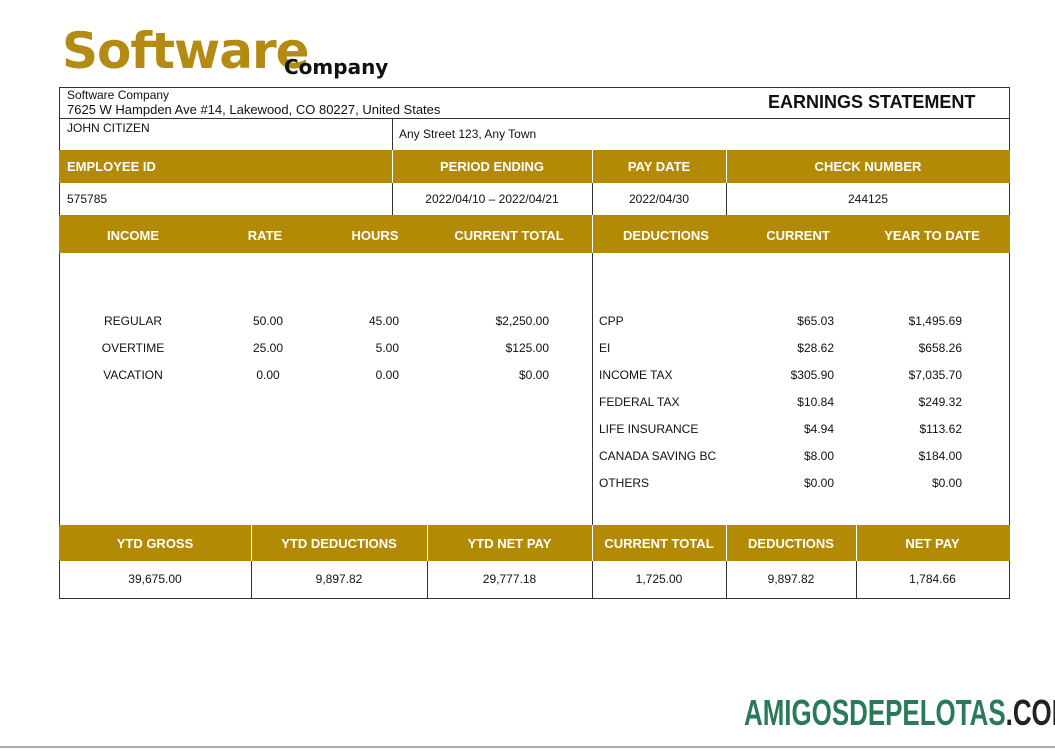  What do you see at coordinates (658, 456) in the screenshot?
I see `deduction-label: CANADA SAVING BC` at bounding box center [658, 456].